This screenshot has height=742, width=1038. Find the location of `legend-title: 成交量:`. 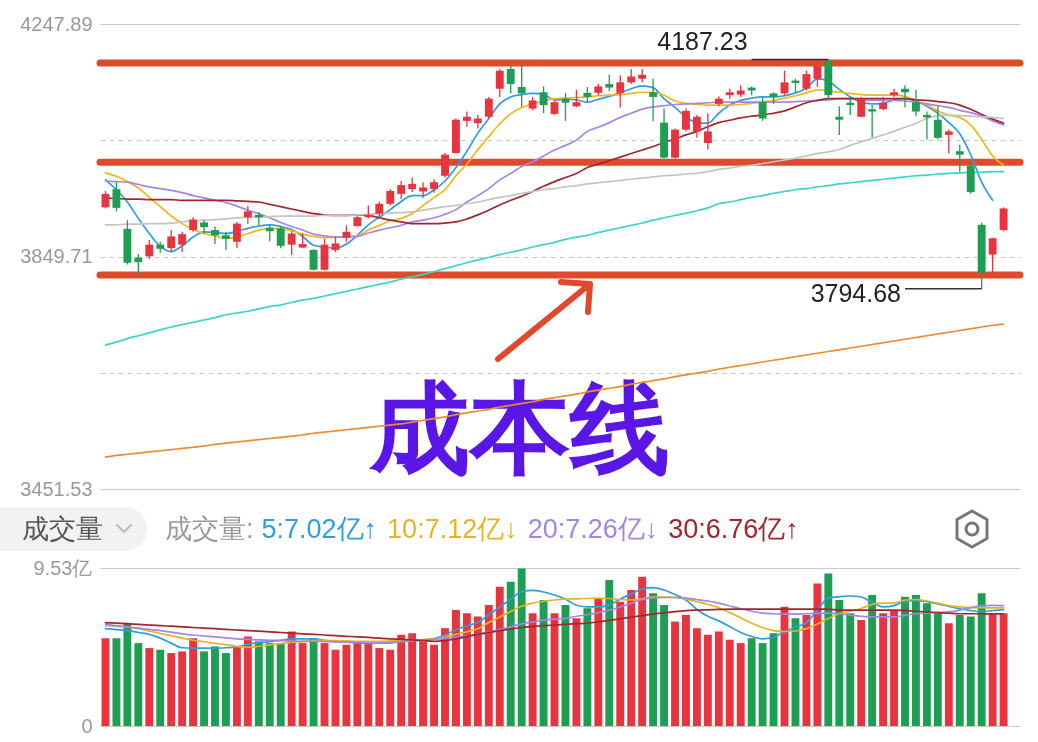

legend-title: 成交量: is located at coordinates (209, 529).